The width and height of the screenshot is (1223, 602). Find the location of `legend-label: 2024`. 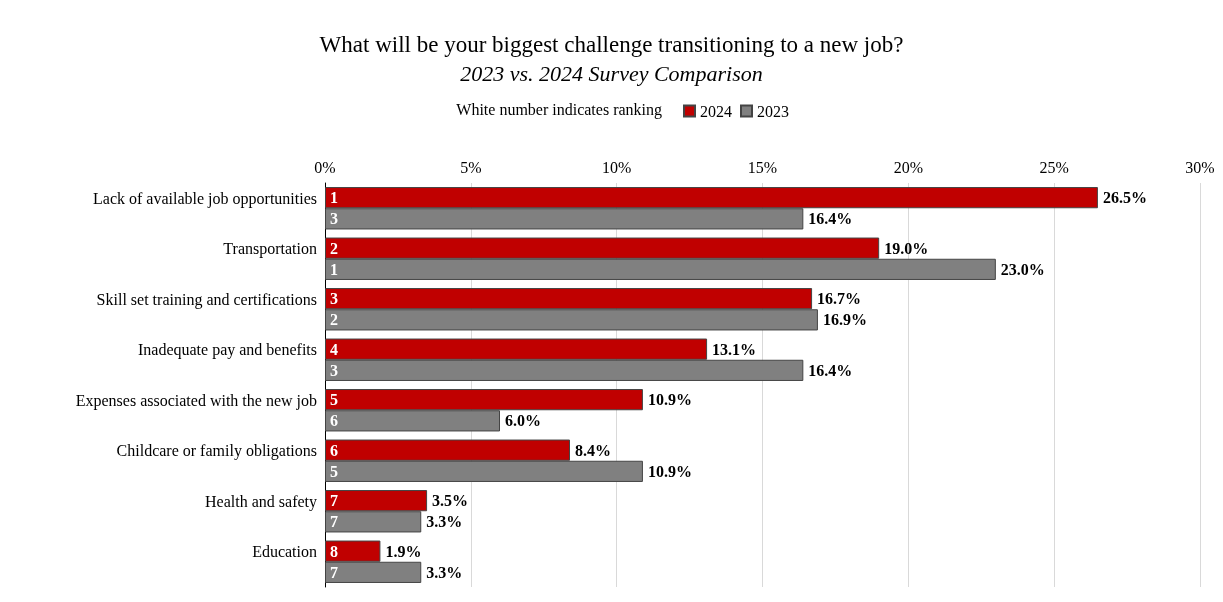

legend-label: 2024 is located at coordinates (716, 111).